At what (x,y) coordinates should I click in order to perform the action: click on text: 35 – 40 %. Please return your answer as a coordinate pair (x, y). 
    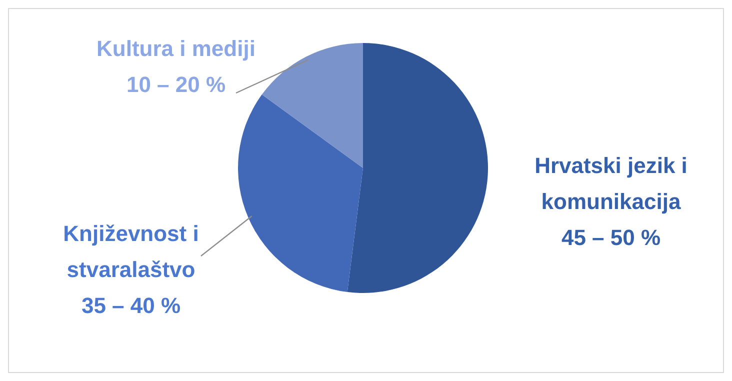
    Looking at the image, I should click on (131, 305).